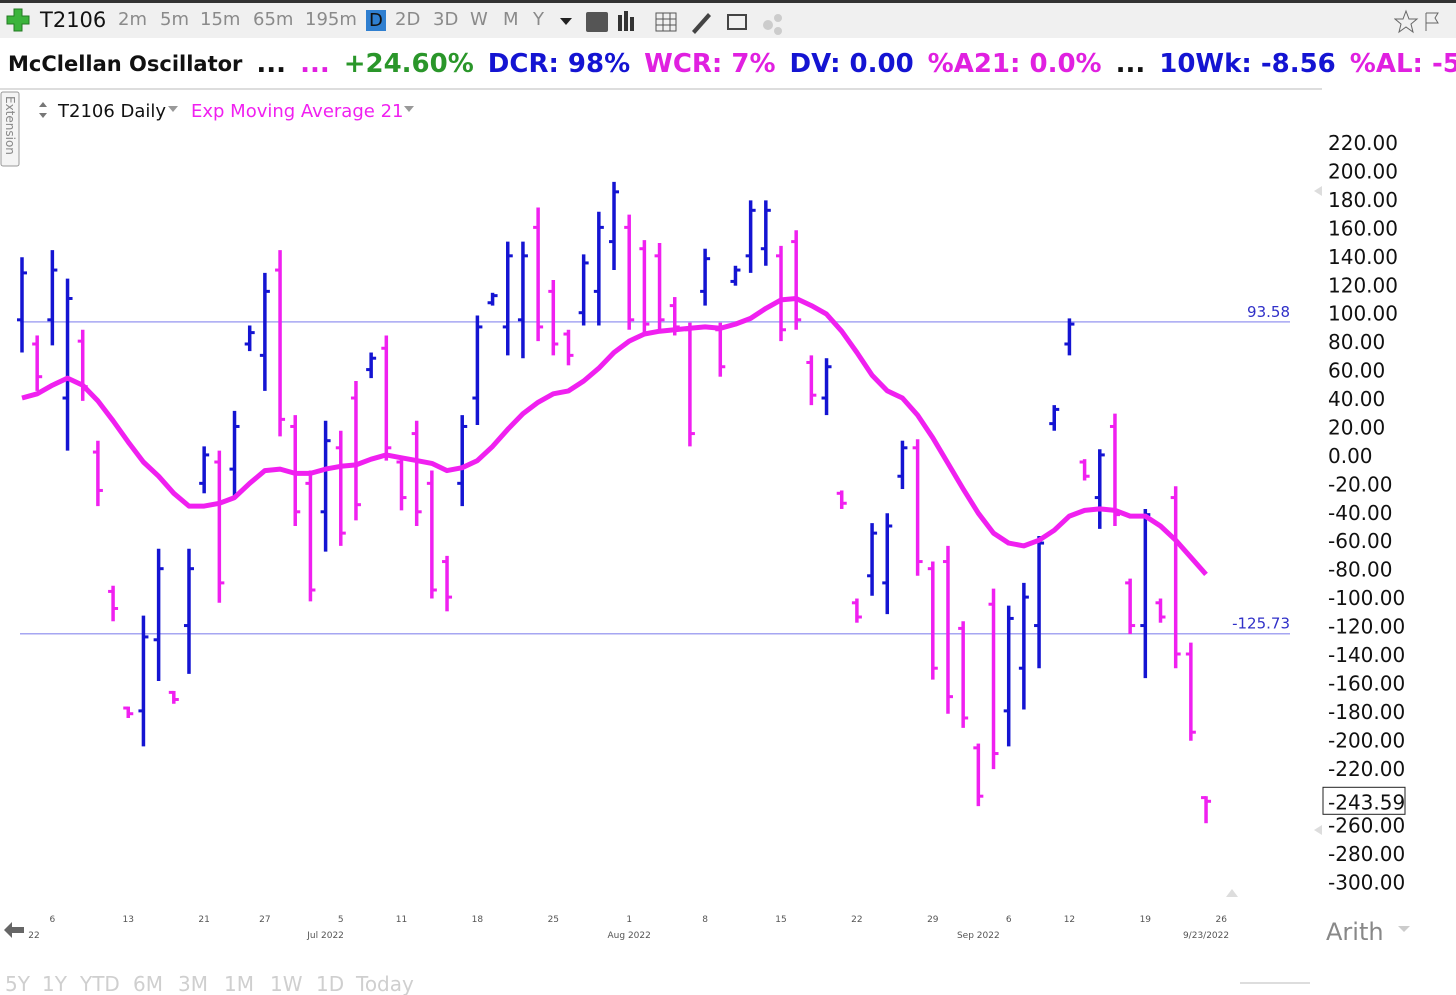 The width and height of the screenshot is (1456, 995). What do you see at coordinates (1360, 513) in the screenshot?
I see `y-tick-label: -40.00` at bounding box center [1360, 513].